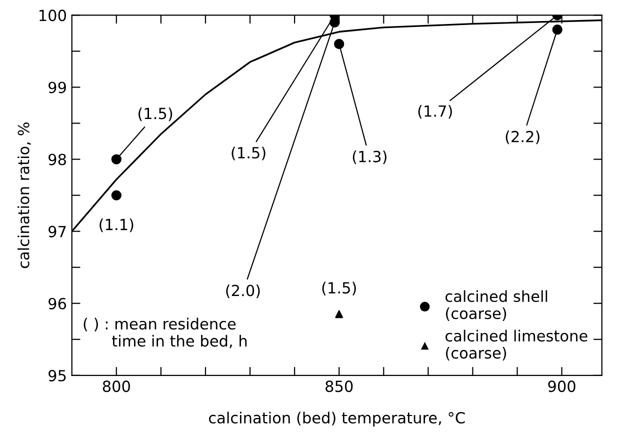 The height and width of the screenshot is (434, 625). Describe the element at coordinates (57, 88) in the screenshot. I see `y-tick-label: 99` at that location.